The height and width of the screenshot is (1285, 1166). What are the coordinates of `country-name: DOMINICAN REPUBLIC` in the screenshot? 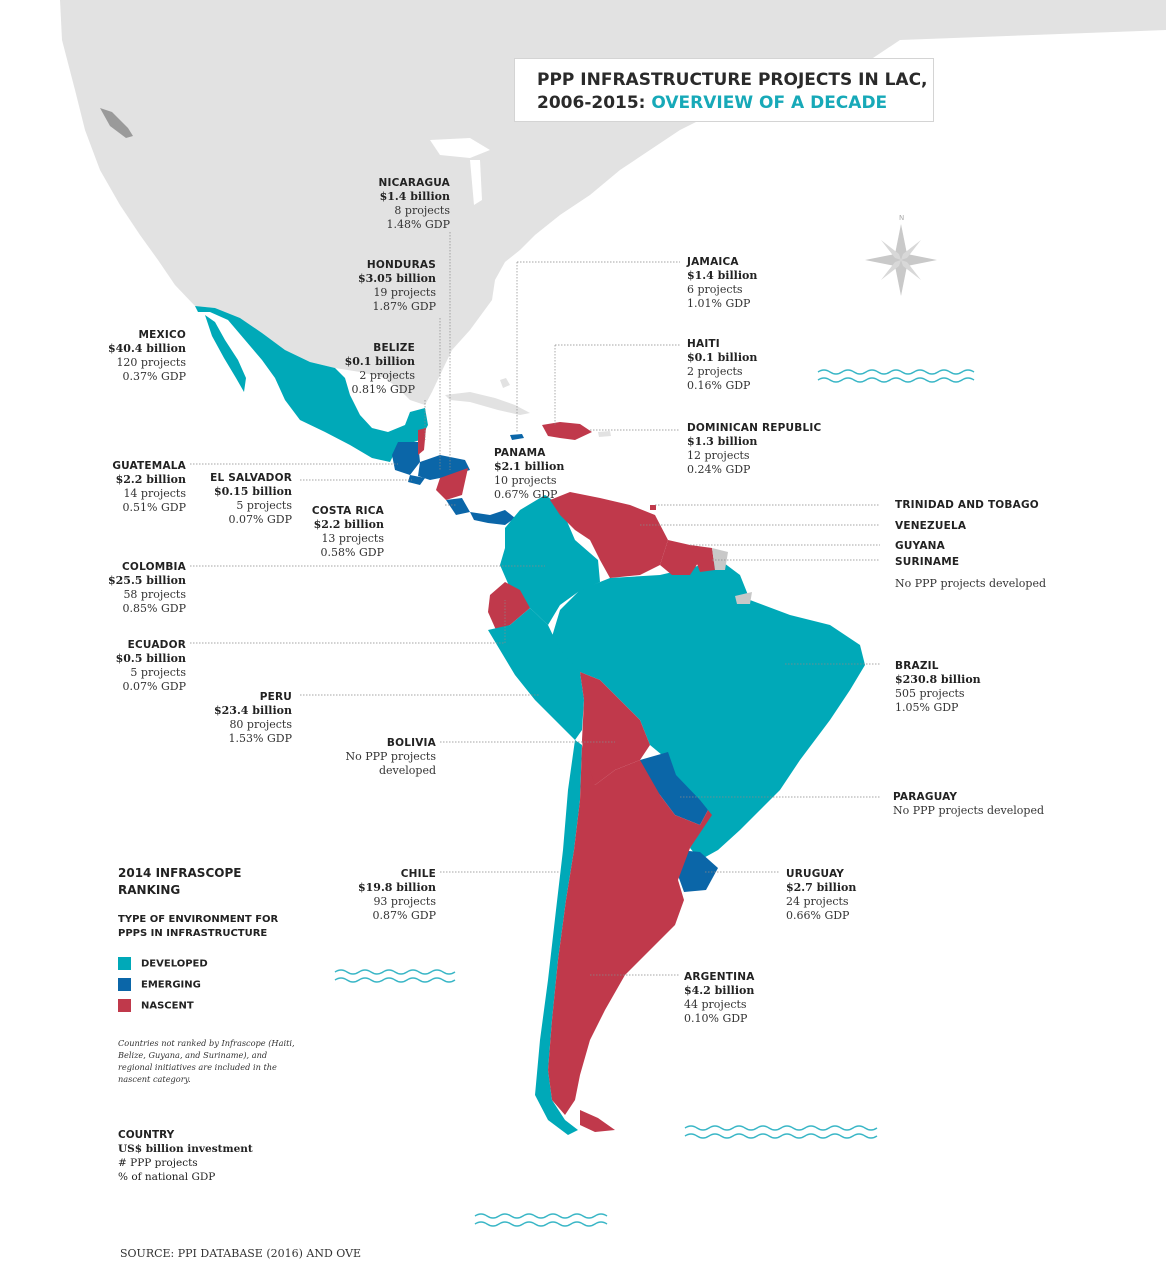 It's located at (754, 428).